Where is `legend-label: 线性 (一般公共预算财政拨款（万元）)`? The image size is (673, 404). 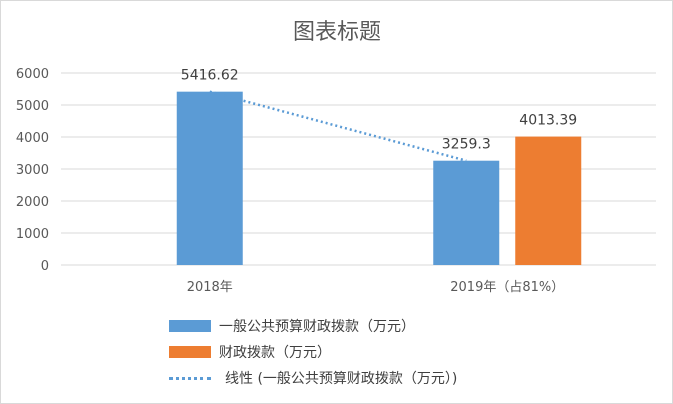 legend-label: 线性 (一般公共预算财政拨款（万元）) is located at coordinates (341, 379).